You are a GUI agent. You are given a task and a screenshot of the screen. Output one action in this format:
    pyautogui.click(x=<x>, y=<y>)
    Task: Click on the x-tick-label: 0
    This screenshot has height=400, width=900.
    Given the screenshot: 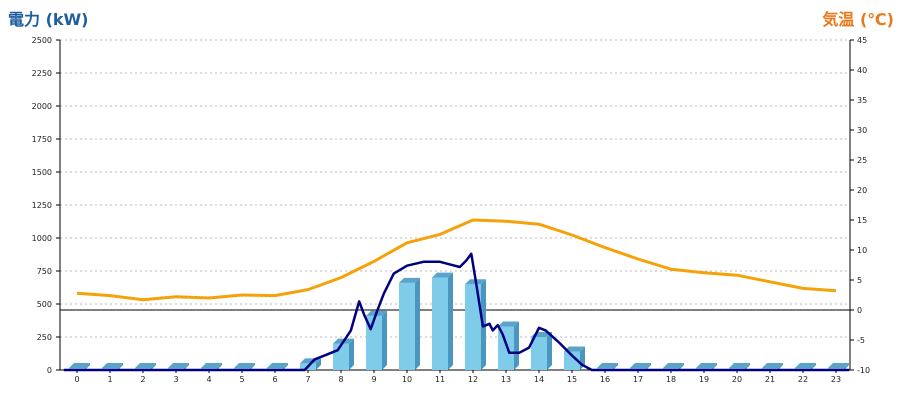 What is the action you would take?
    pyautogui.click(x=76, y=379)
    